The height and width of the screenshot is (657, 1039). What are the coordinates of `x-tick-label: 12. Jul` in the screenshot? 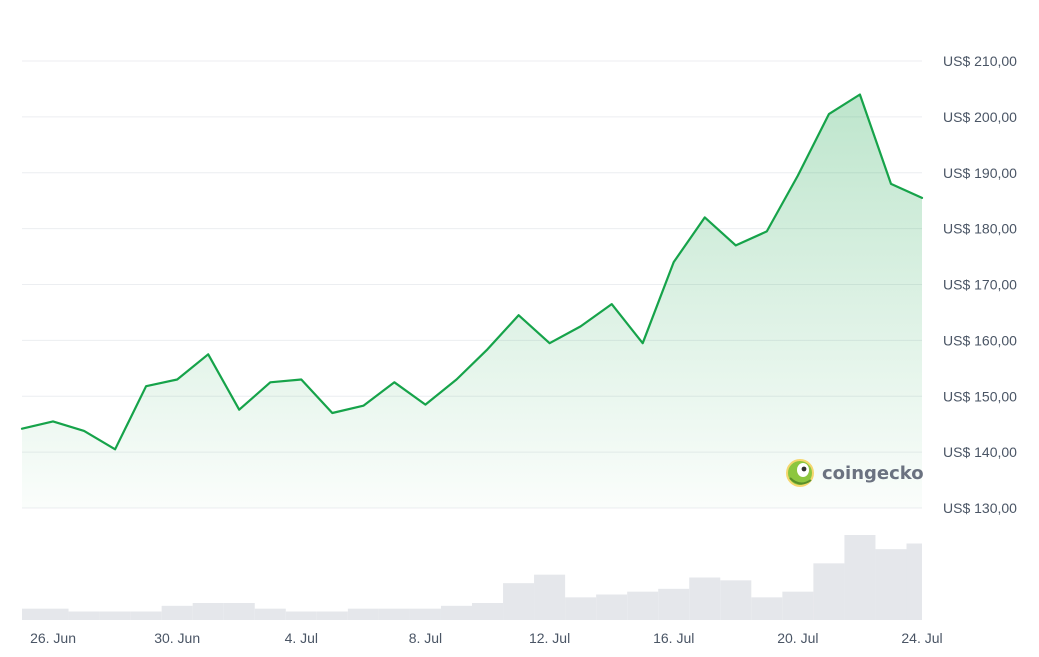 It's located at (549, 638).